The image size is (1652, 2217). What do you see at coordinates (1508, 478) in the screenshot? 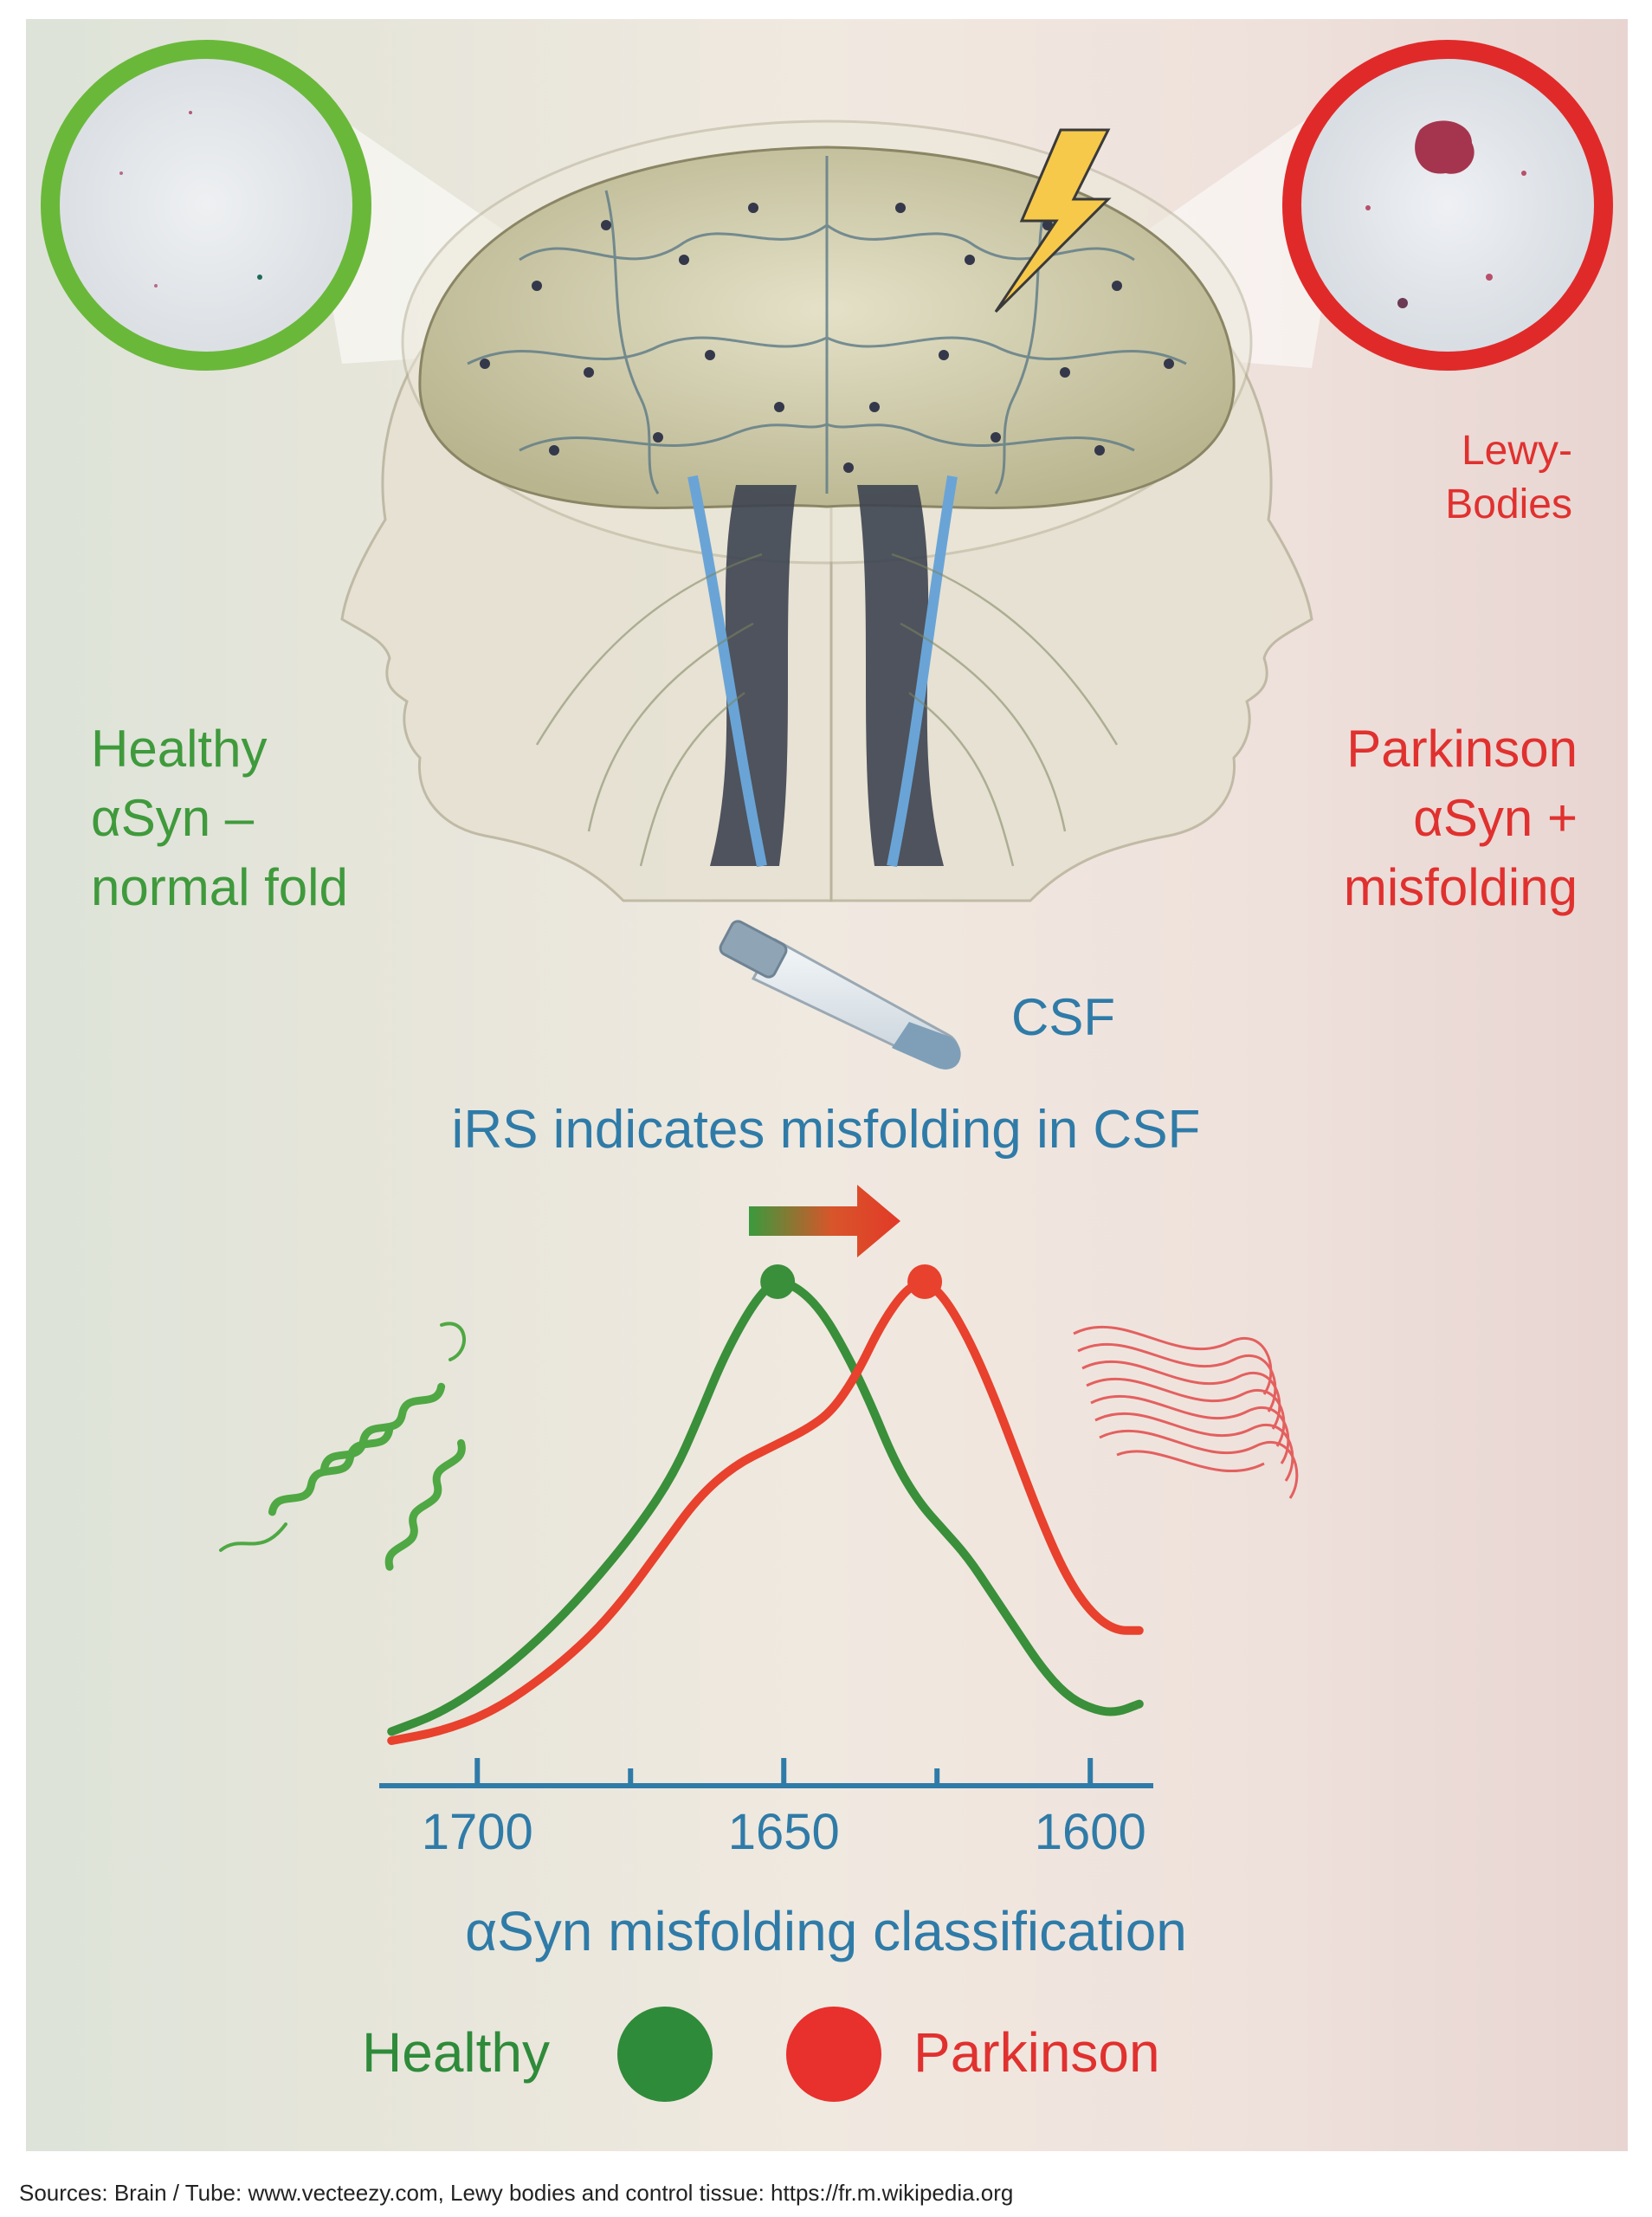
I see `lewy-bodies-label: Lewy- Bodies` at bounding box center [1508, 478].